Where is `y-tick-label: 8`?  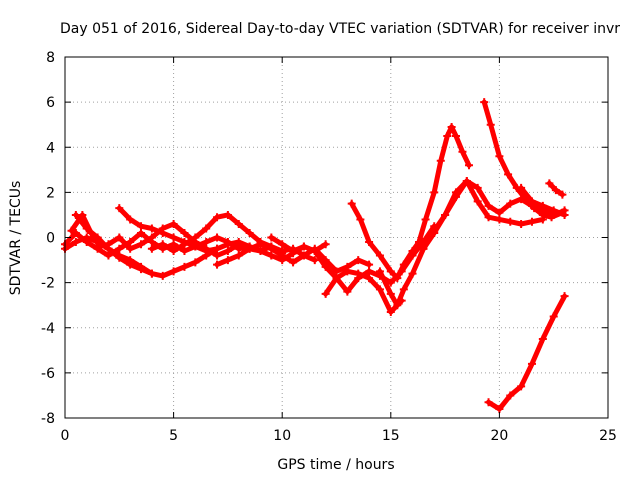
y-tick-label: 8 is located at coordinates (50, 58).